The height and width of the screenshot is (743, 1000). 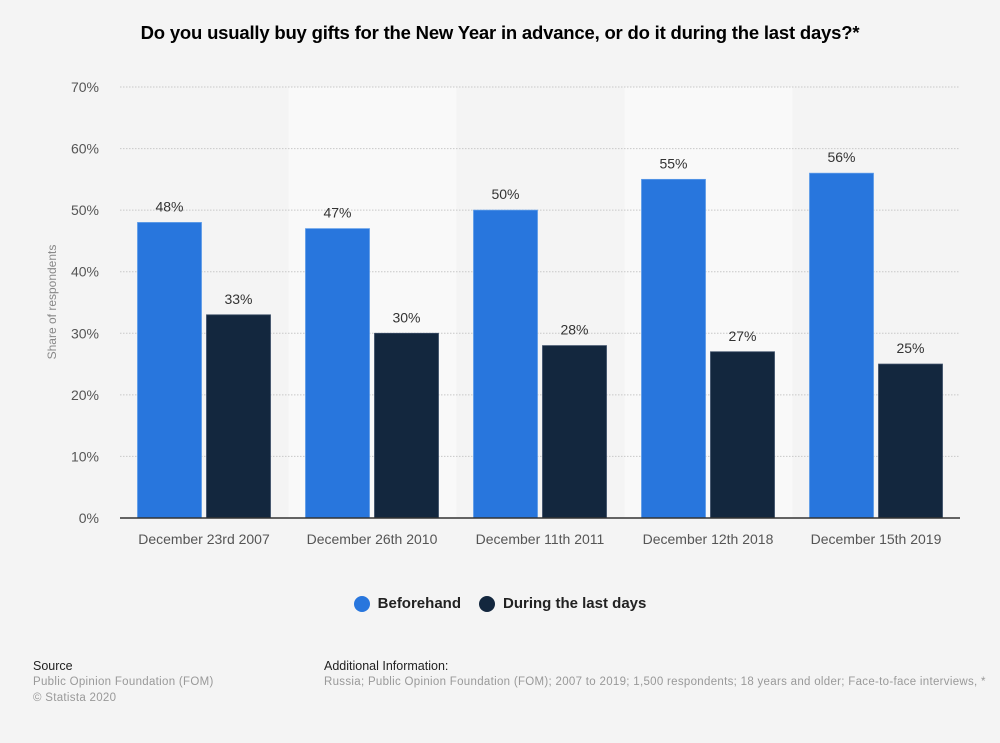 What do you see at coordinates (486, 603) in the screenshot?
I see `legend-dot-during-last-days-icon` at bounding box center [486, 603].